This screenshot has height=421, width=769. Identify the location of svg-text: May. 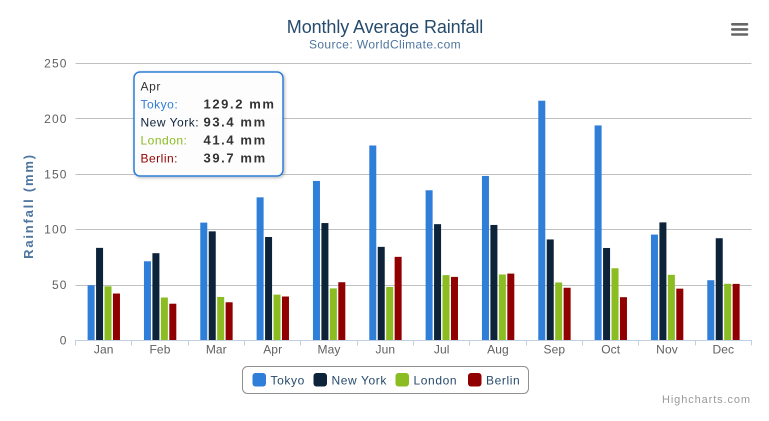
(329, 350).